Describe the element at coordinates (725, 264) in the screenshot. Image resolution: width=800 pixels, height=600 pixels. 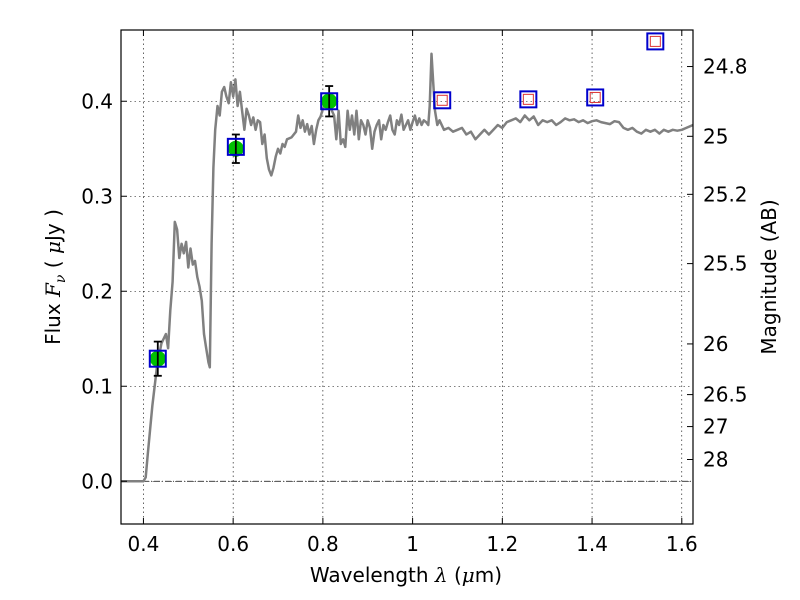
I see `y2-tick-label: 25.5` at that location.